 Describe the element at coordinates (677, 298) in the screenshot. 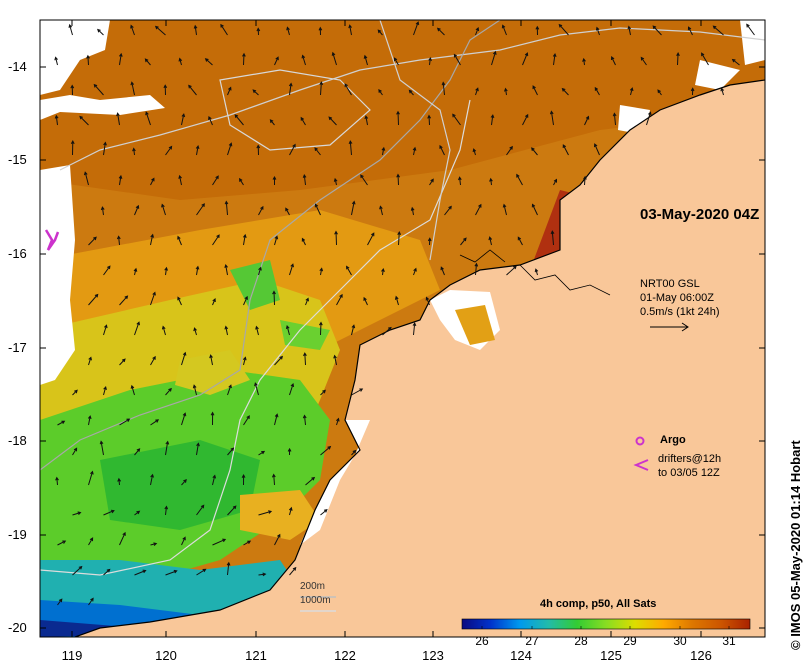

I see `currents-time: 01-May 06:00Z` at that location.